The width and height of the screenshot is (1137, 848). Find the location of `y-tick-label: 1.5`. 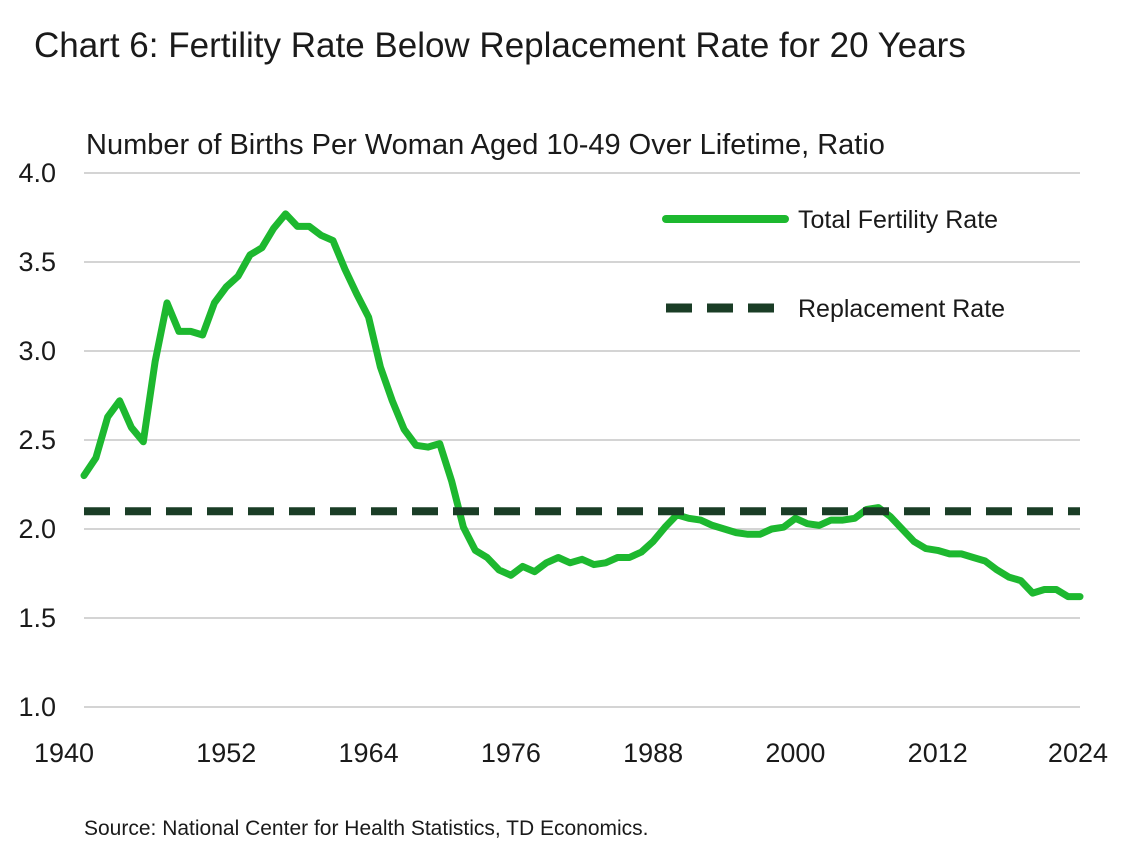

y-tick-label: 1.5 is located at coordinates (37, 618).